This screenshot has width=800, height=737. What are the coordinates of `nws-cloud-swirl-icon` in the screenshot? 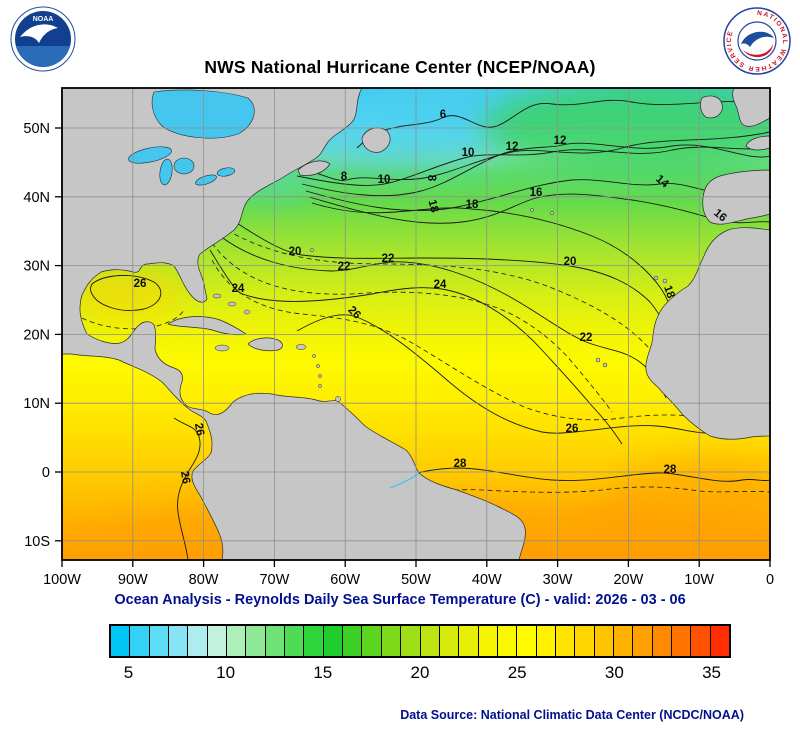 It's located at (757, 39).